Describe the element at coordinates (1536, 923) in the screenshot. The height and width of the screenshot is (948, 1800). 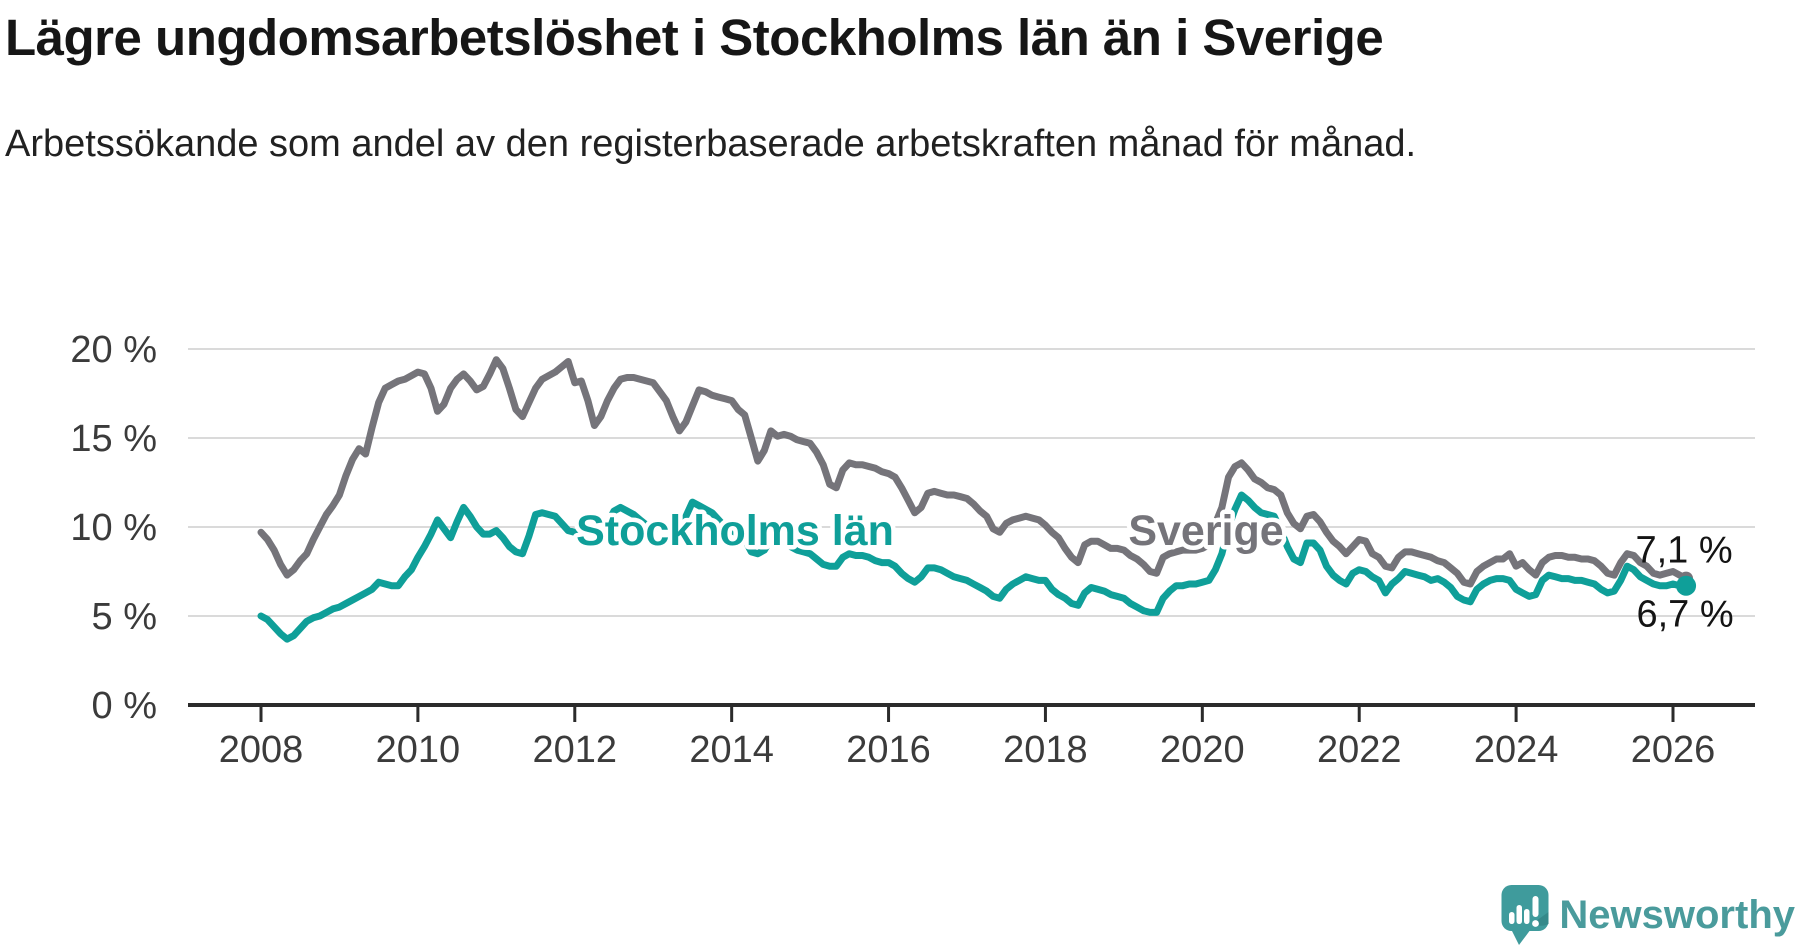
I see `logo-exclamation-dot` at that location.